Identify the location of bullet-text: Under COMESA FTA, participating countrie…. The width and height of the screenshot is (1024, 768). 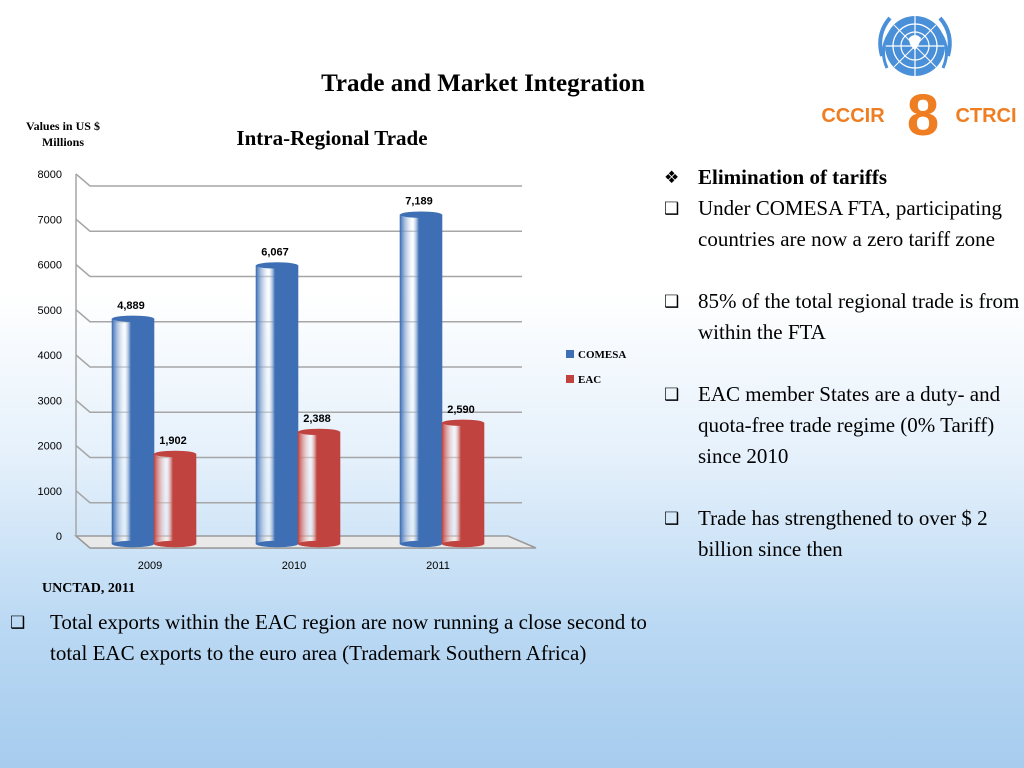
(850, 223).